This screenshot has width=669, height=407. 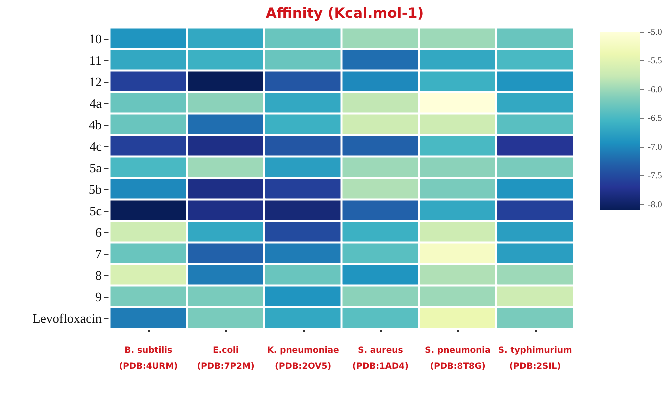 What do you see at coordinates (67, 318) in the screenshot?
I see `y-tick-label: Levofloxacin` at bounding box center [67, 318].